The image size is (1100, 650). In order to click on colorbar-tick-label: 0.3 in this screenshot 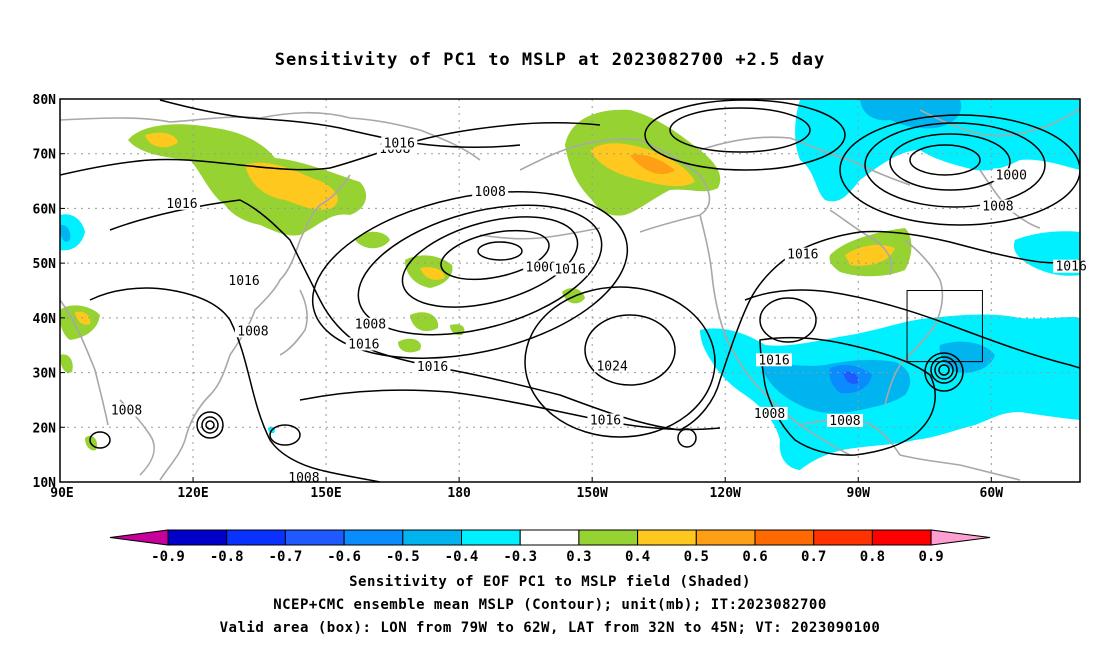, I will do `click(578, 557)`.